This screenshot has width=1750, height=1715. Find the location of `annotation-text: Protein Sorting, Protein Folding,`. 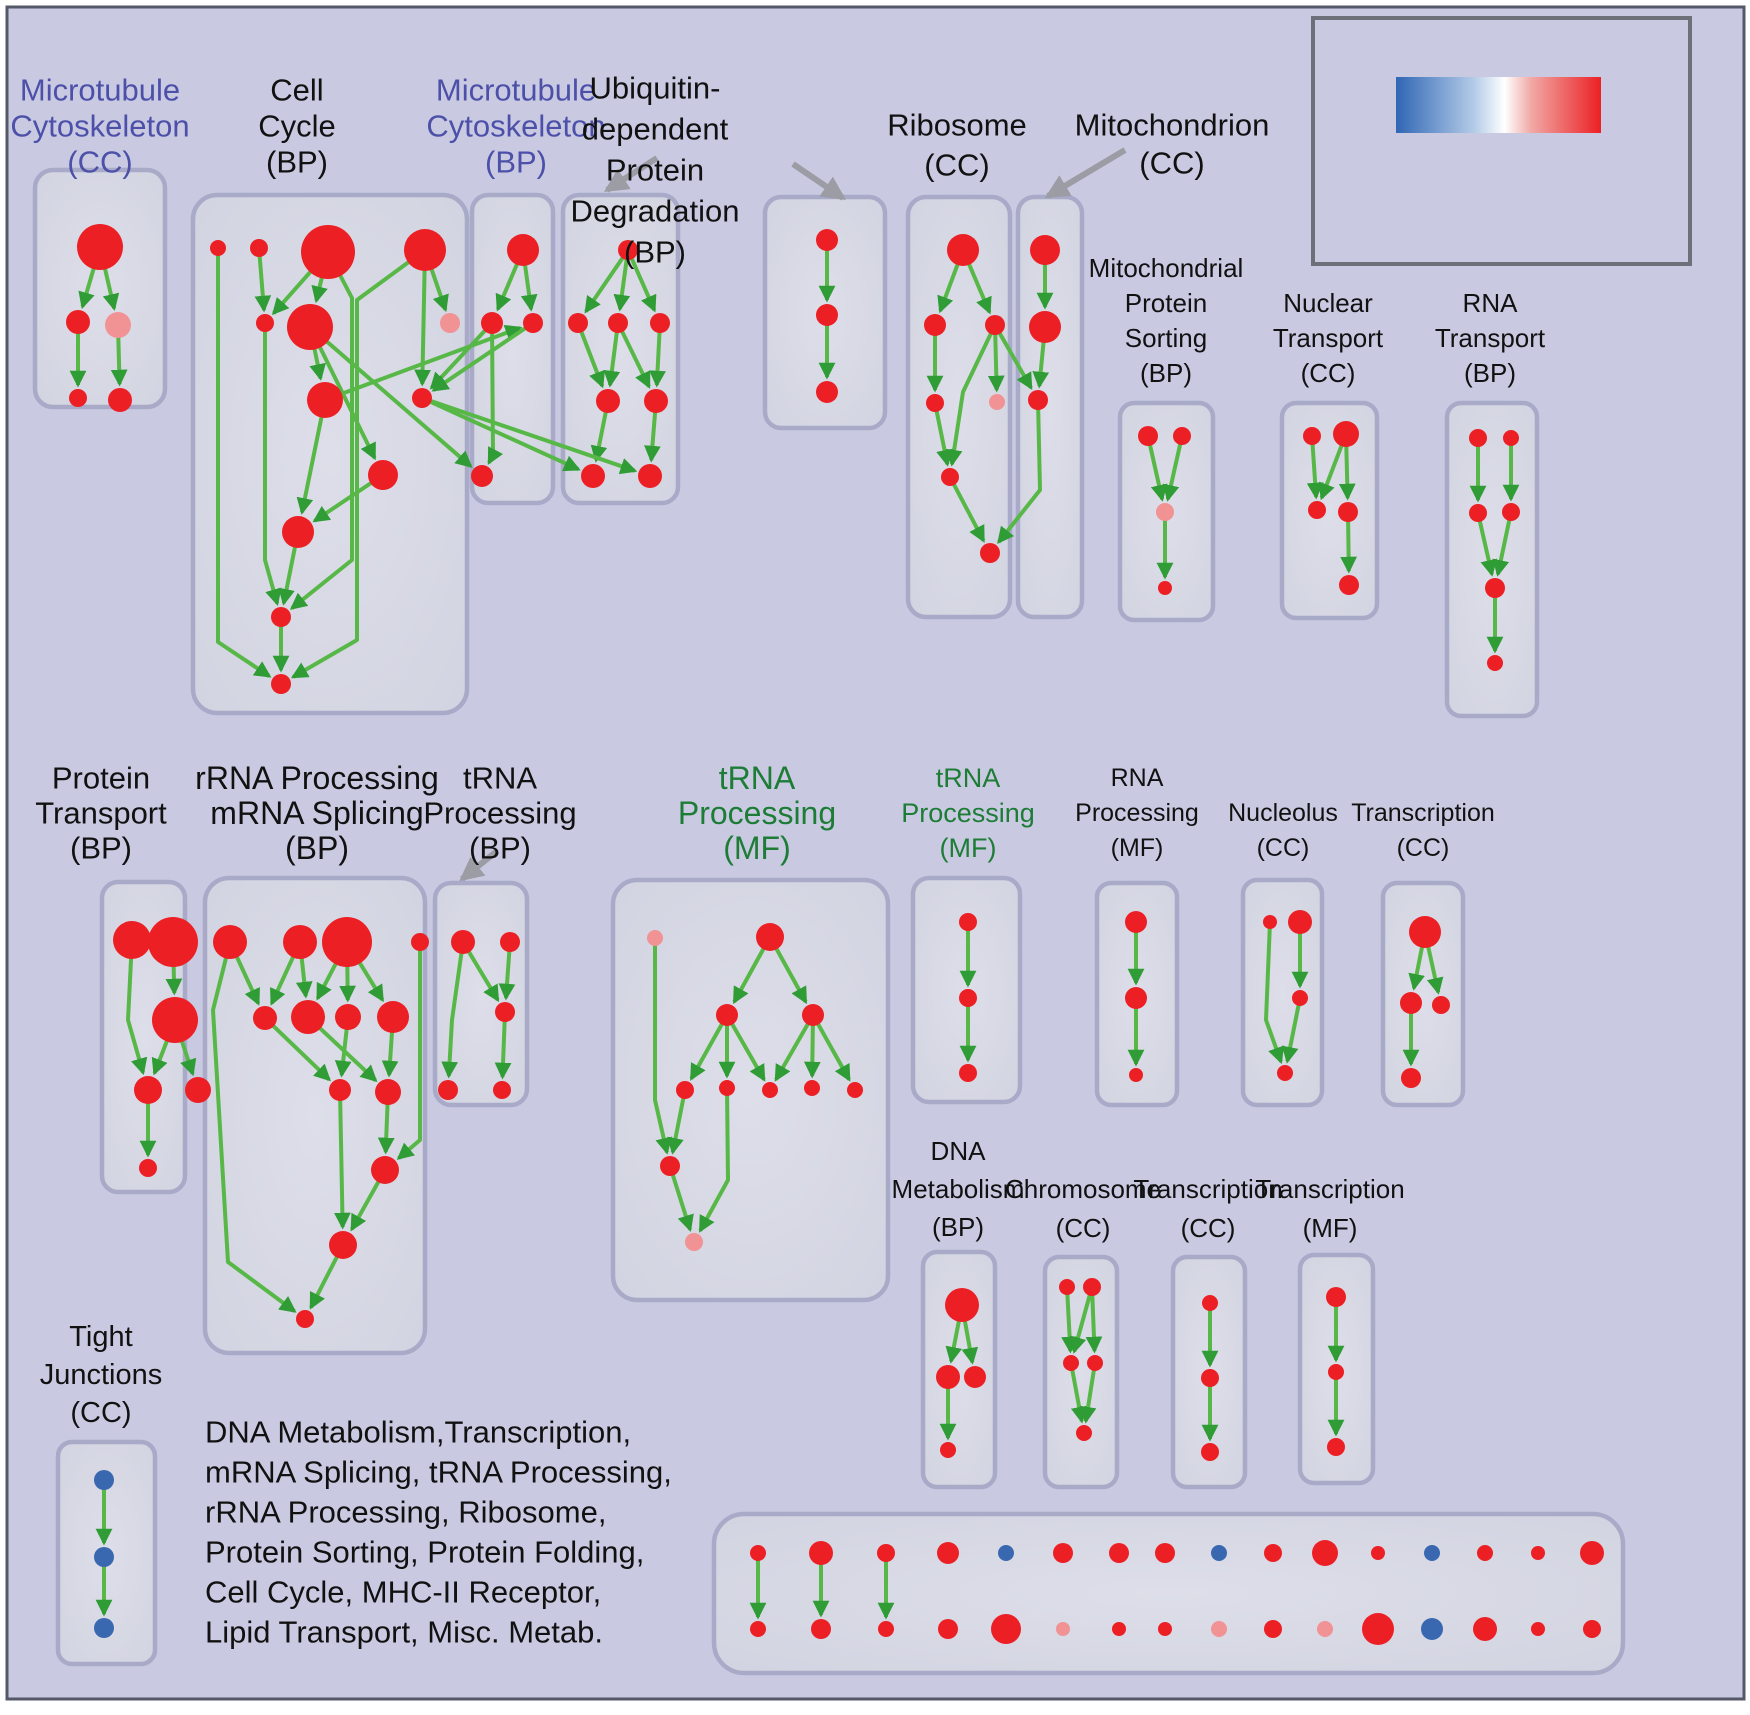

annotation-text: Protein Sorting, Protein Folding, is located at coordinates (424, 1552).